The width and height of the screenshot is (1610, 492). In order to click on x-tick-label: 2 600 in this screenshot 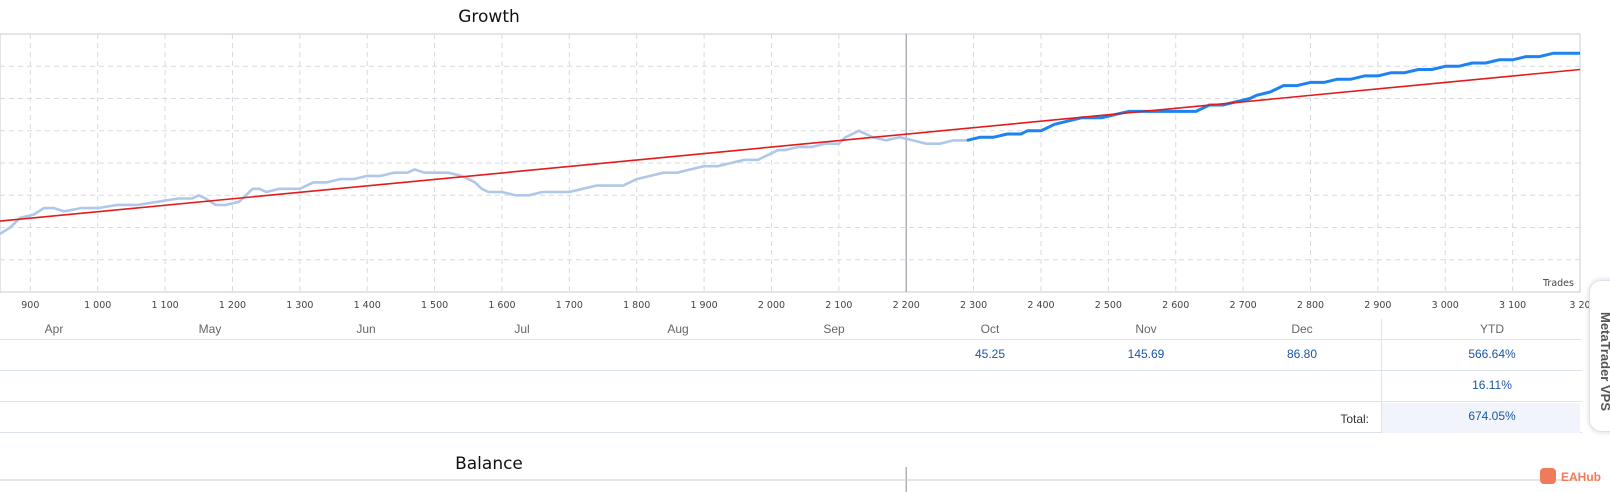, I will do `click(1175, 305)`.